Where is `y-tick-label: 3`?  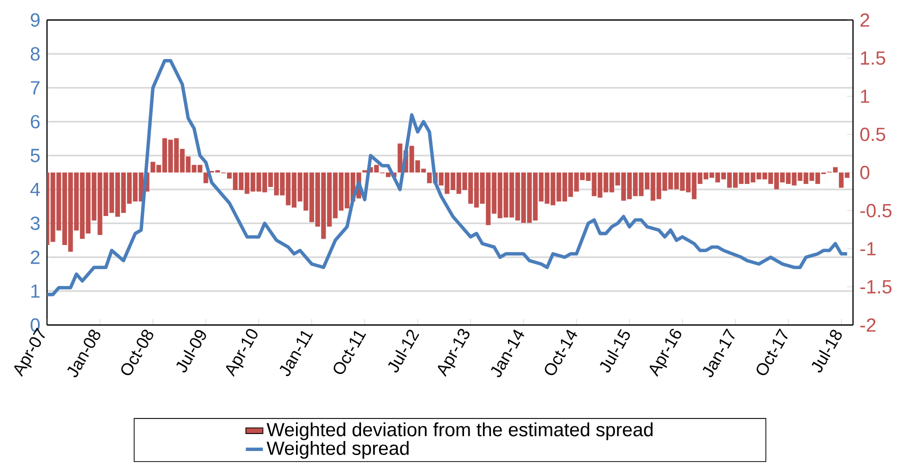 y-tick-label: 3 is located at coordinates (35, 223).